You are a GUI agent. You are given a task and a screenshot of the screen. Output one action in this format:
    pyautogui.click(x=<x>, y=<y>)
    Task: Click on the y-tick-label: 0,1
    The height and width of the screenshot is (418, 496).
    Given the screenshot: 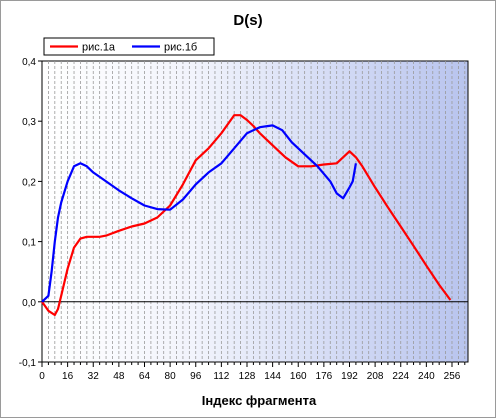 What is the action you would take?
    pyautogui.click(x=29, y=243)
    